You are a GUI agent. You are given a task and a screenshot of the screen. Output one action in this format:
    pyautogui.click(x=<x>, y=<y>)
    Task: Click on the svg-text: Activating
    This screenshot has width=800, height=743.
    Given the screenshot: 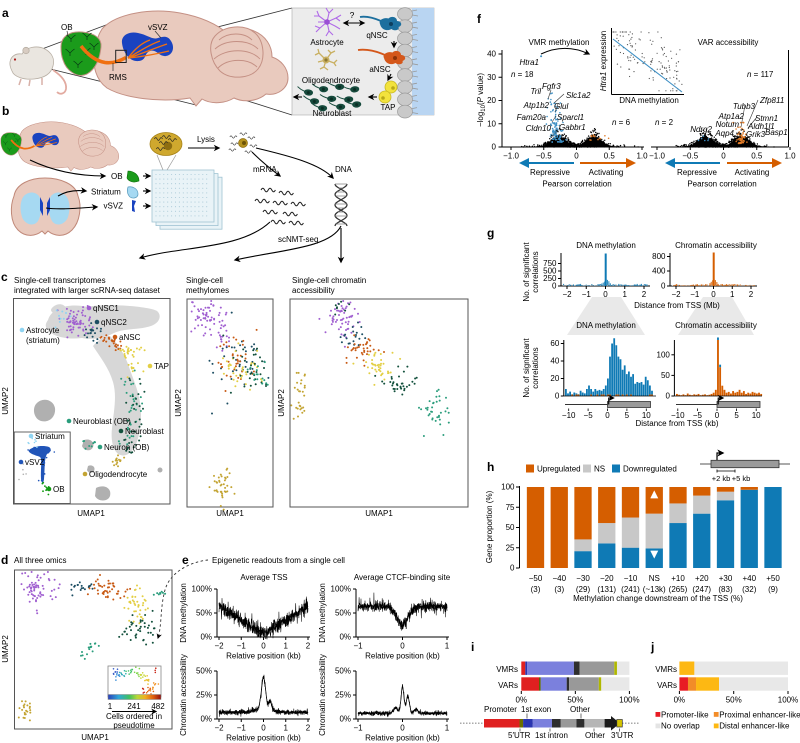 What is the action you would take?
    pyautogui.click(x=606, y=172)
    